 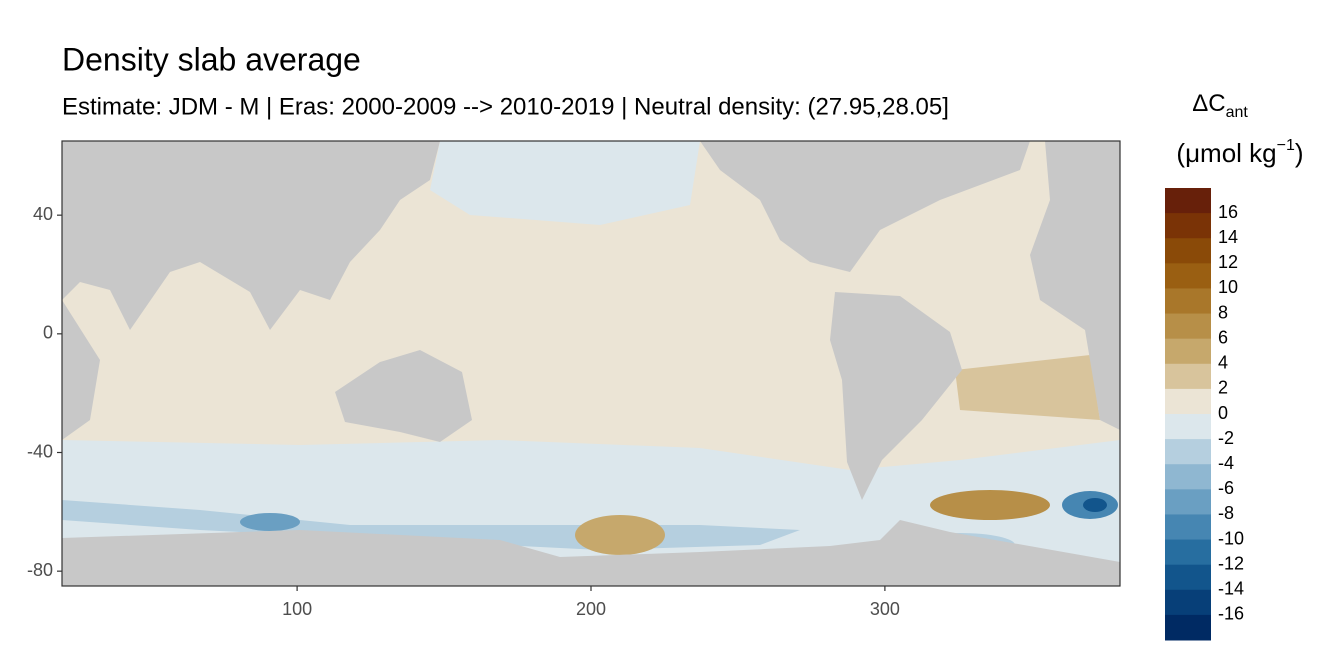 I want to click on x-tick-label: 100, so click(x=297, y=609).